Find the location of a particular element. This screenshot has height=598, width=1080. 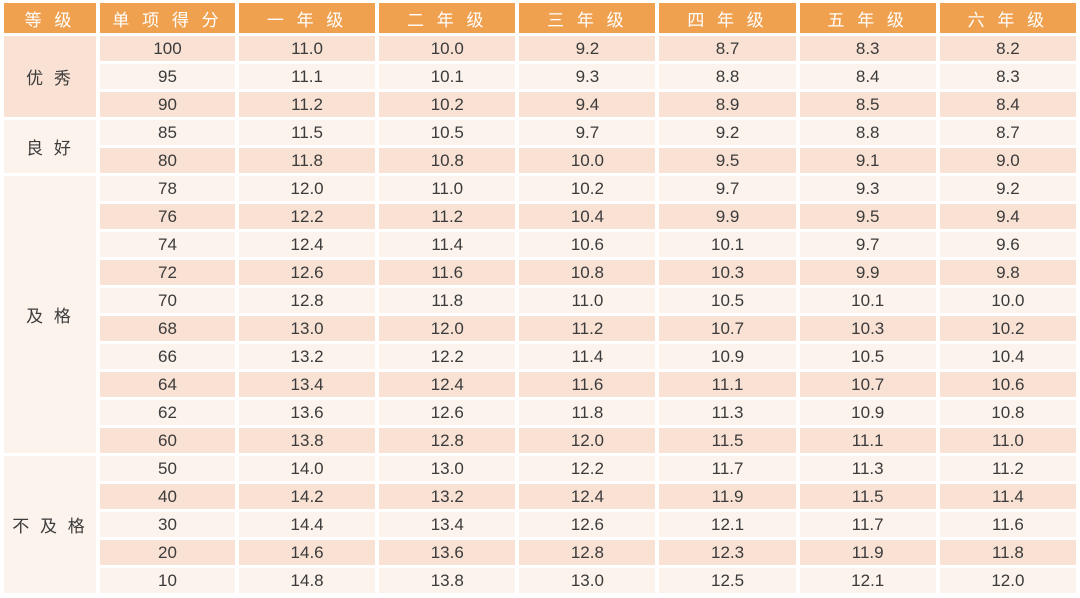

value-cell: 10.3 is located at coordinates (867, 328).